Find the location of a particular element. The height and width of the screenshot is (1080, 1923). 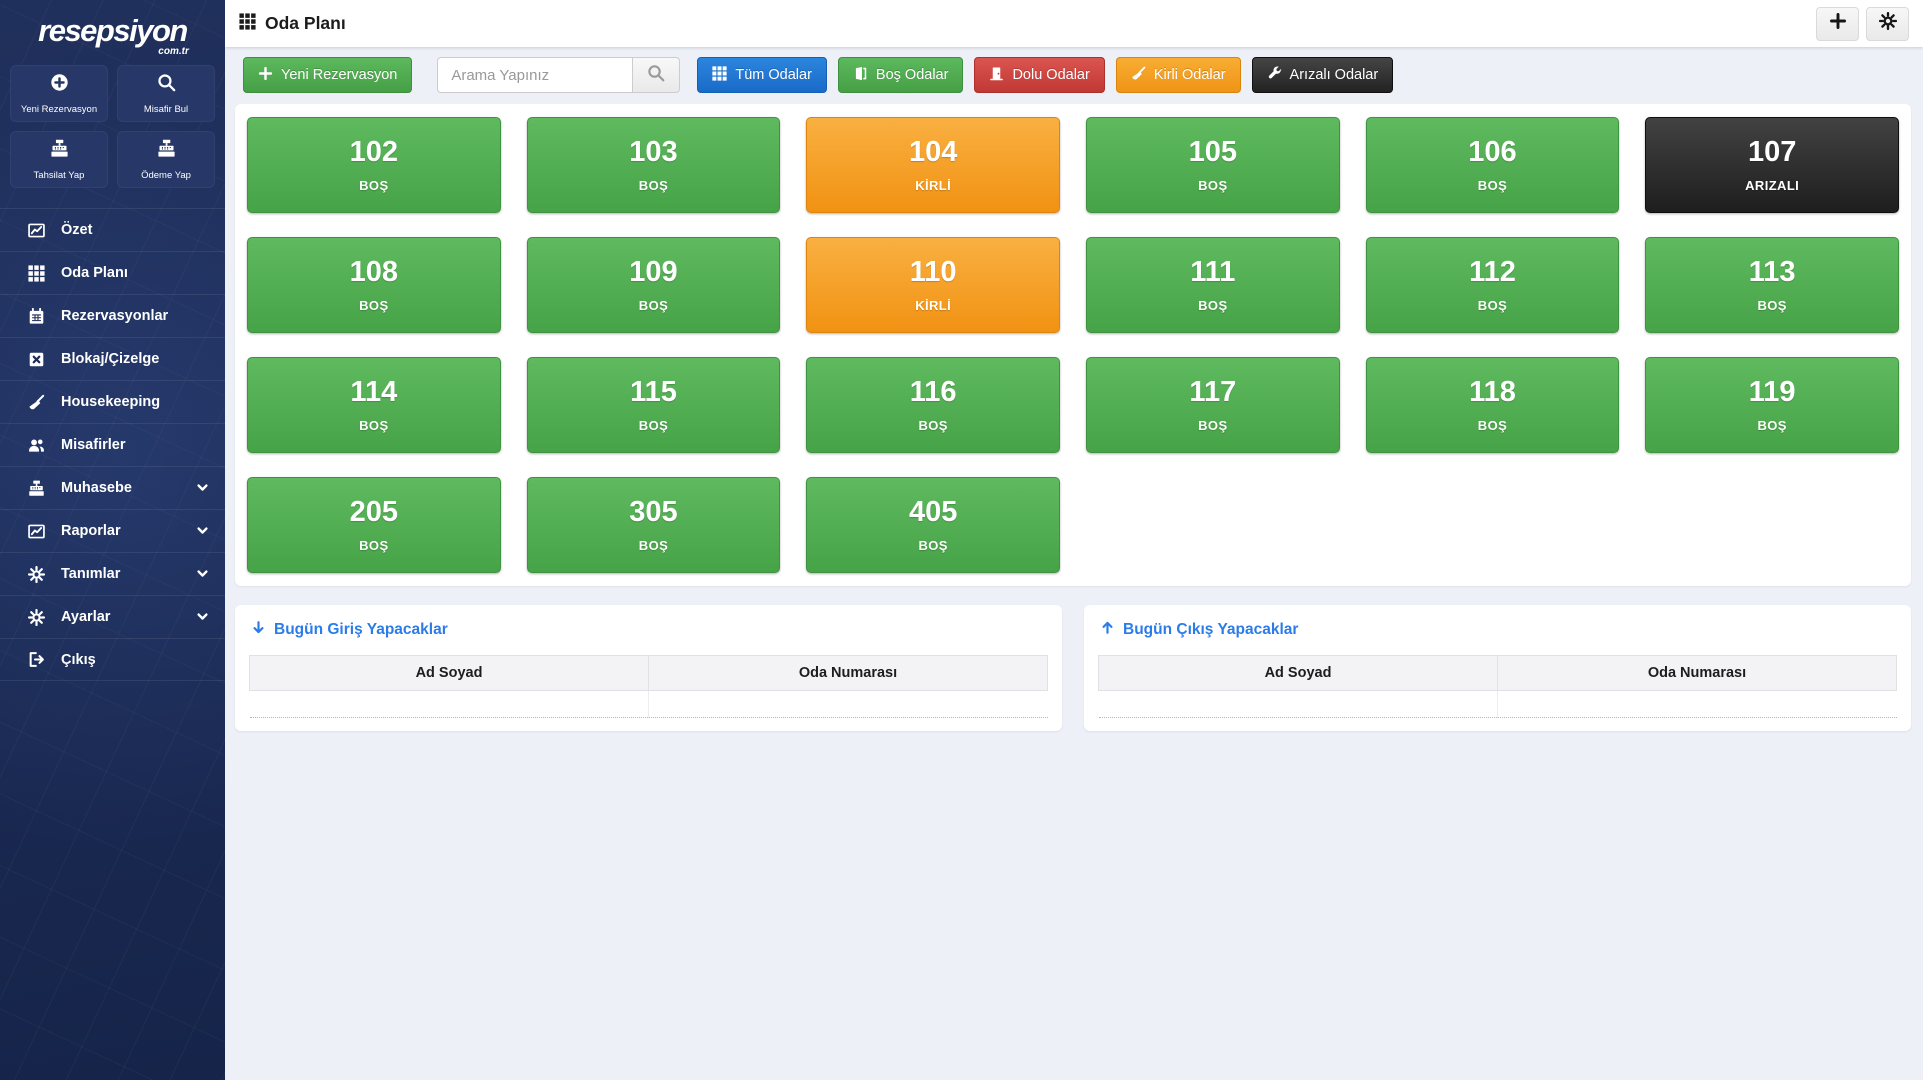

quick-action-label: Ödeme Yap is located at coordinates (166, 175).